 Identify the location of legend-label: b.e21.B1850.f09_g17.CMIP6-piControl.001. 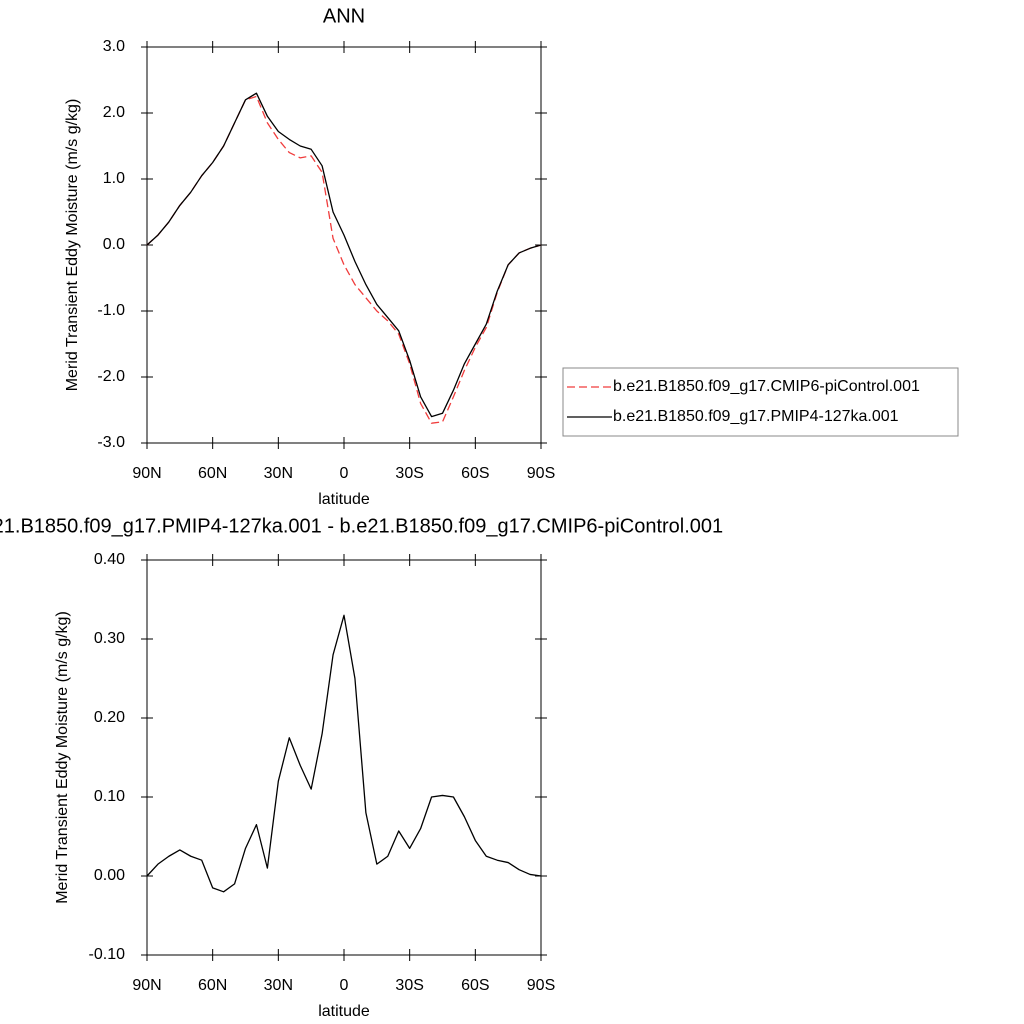
(766, 386).